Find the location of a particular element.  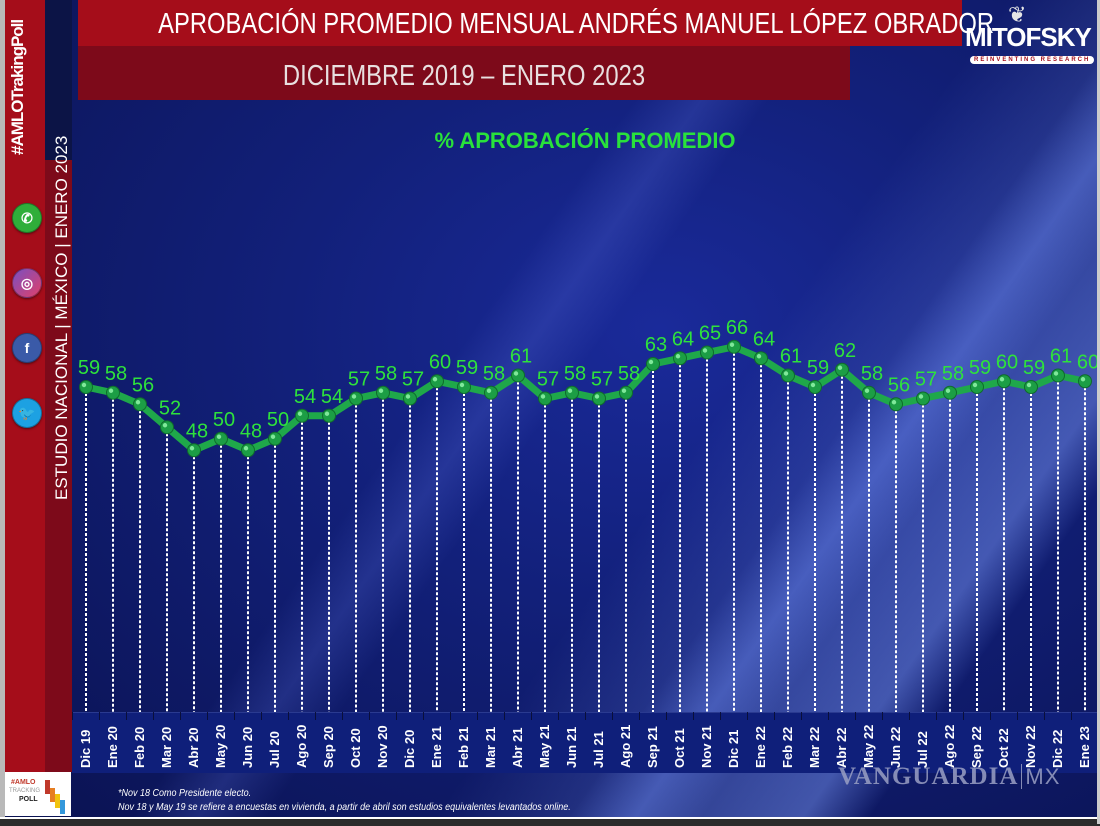

vanguardia-watermark: VANGUARDIA MX is located at coordinates (949, 777).